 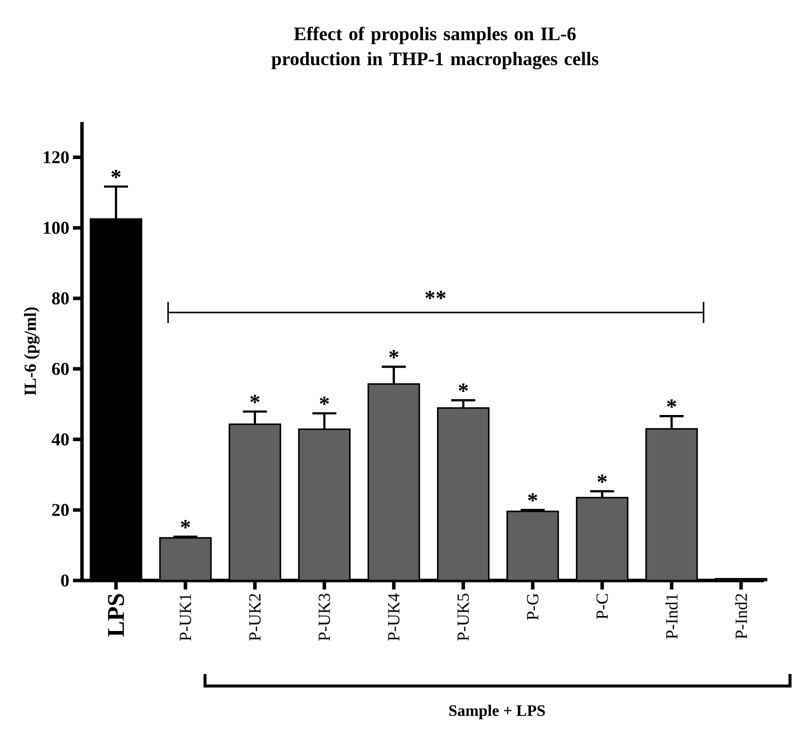 What do you see at coordinates (60, 298) in the screenshot?
I see `y-tick-label: 80` at bounding box center [60, 298].